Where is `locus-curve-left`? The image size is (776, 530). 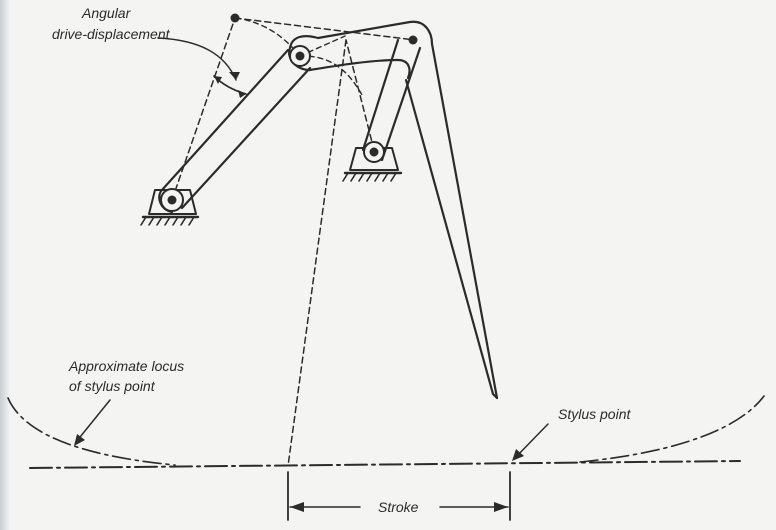 locus-curve-left is located at coordinates (91, 431).